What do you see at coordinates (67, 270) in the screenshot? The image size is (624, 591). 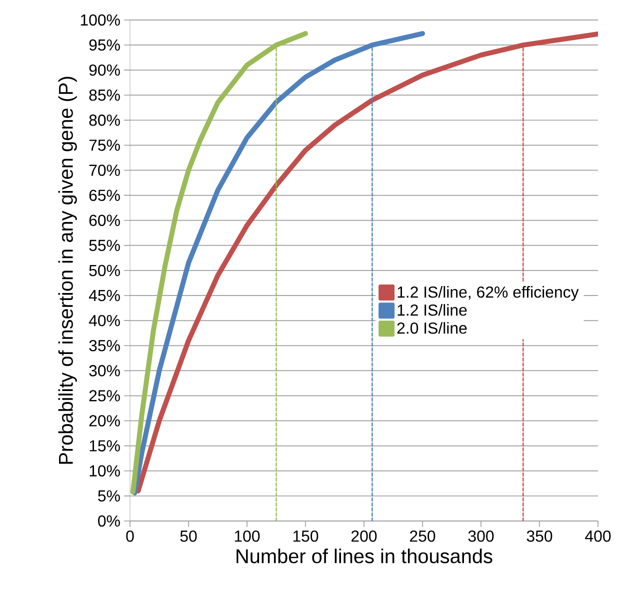 I see `y-axis-title: Probability of insertion in any given gene (P)` at bounding box center [67, 270].